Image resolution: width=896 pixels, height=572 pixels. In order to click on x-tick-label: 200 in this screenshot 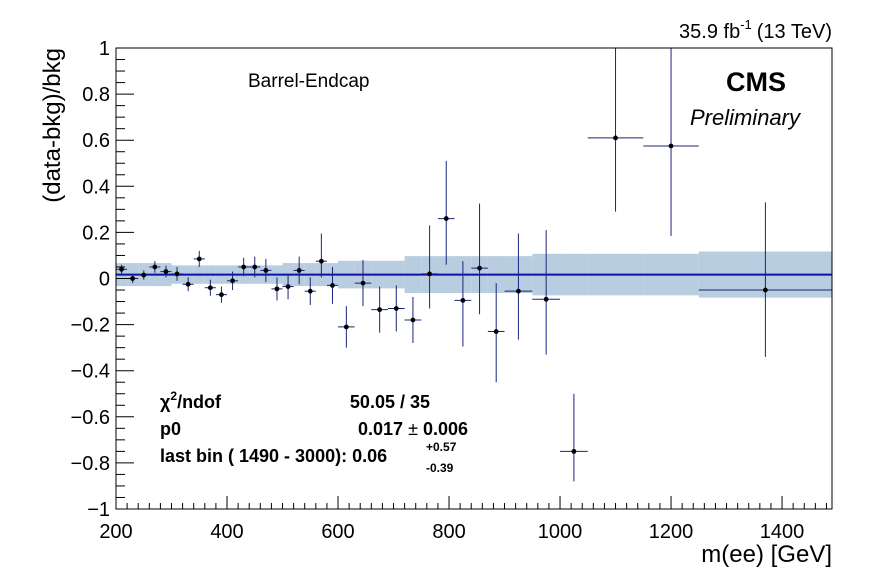, I will do `click(115, 532)`.